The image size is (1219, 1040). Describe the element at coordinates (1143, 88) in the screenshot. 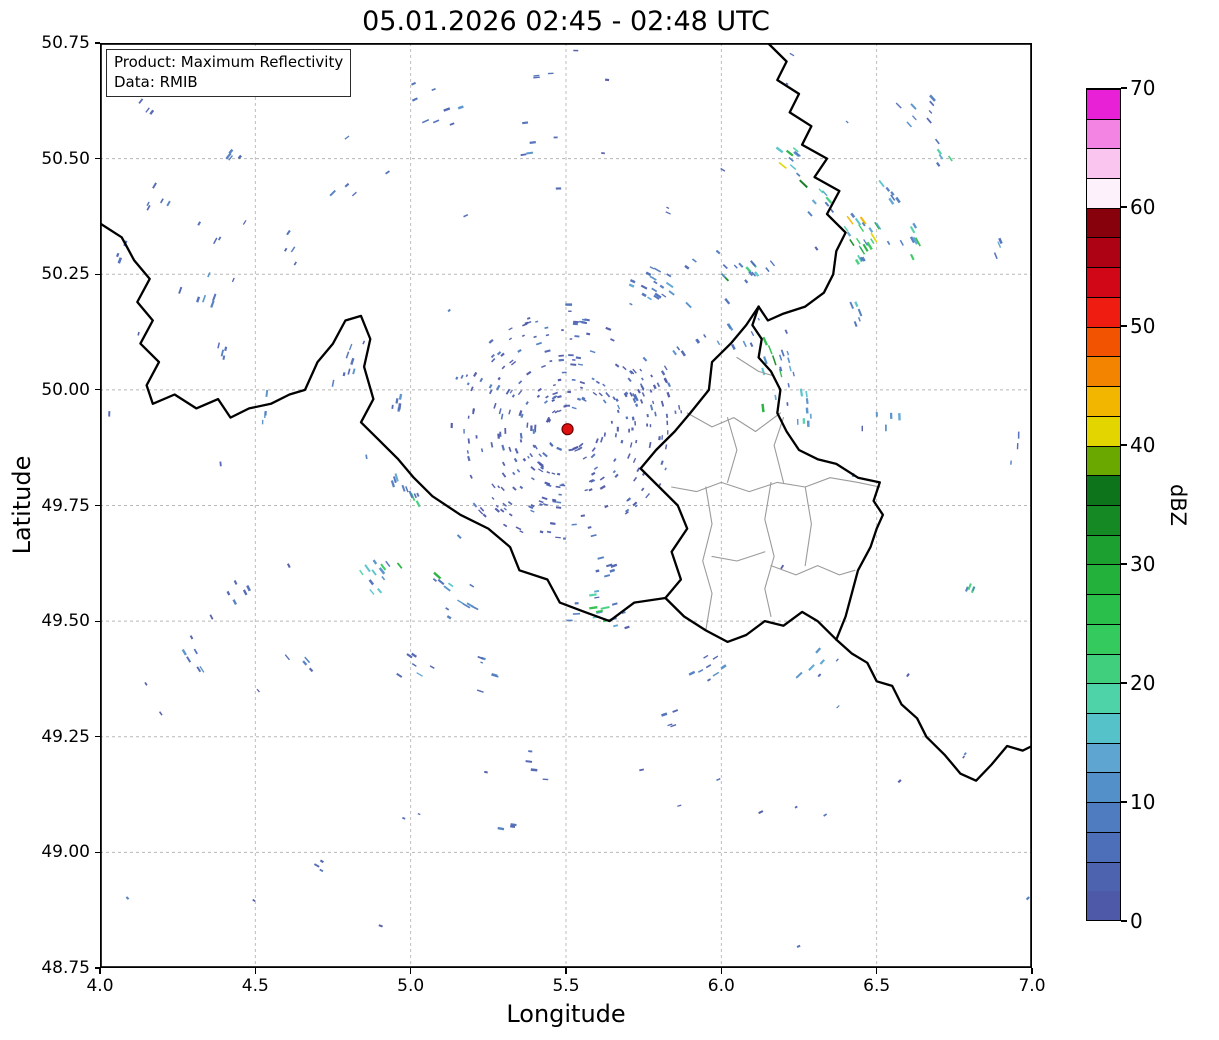

I see `colorbar-tick-label: 70` at that location.